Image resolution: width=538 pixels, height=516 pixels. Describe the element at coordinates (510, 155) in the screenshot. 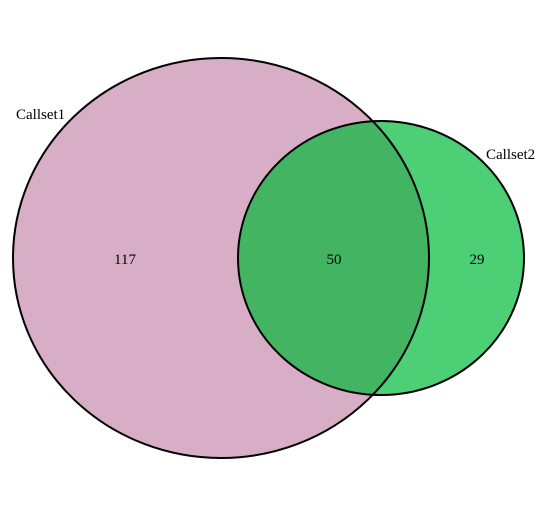

I see `callset2-label: Callset2` at that location.